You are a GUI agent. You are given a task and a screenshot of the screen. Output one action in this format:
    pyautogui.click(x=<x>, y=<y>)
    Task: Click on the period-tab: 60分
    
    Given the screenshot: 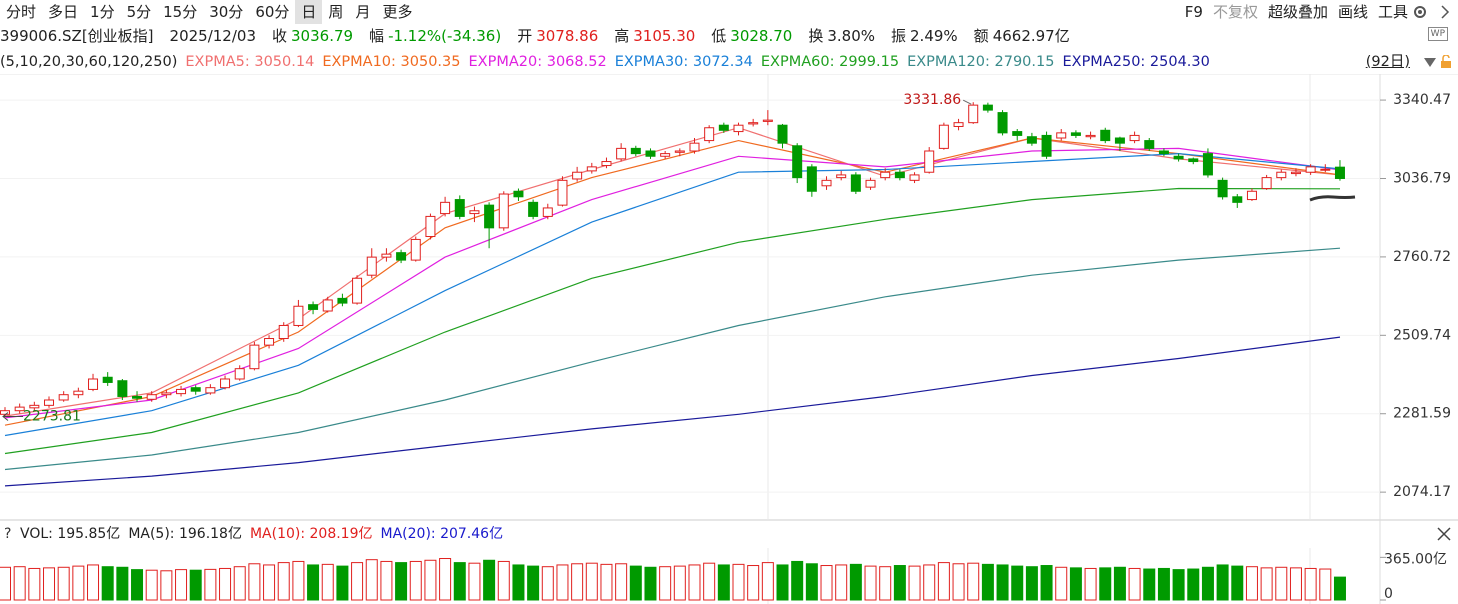 What is the action you would take?
    pyautogui.click(x=272, y=12)
    